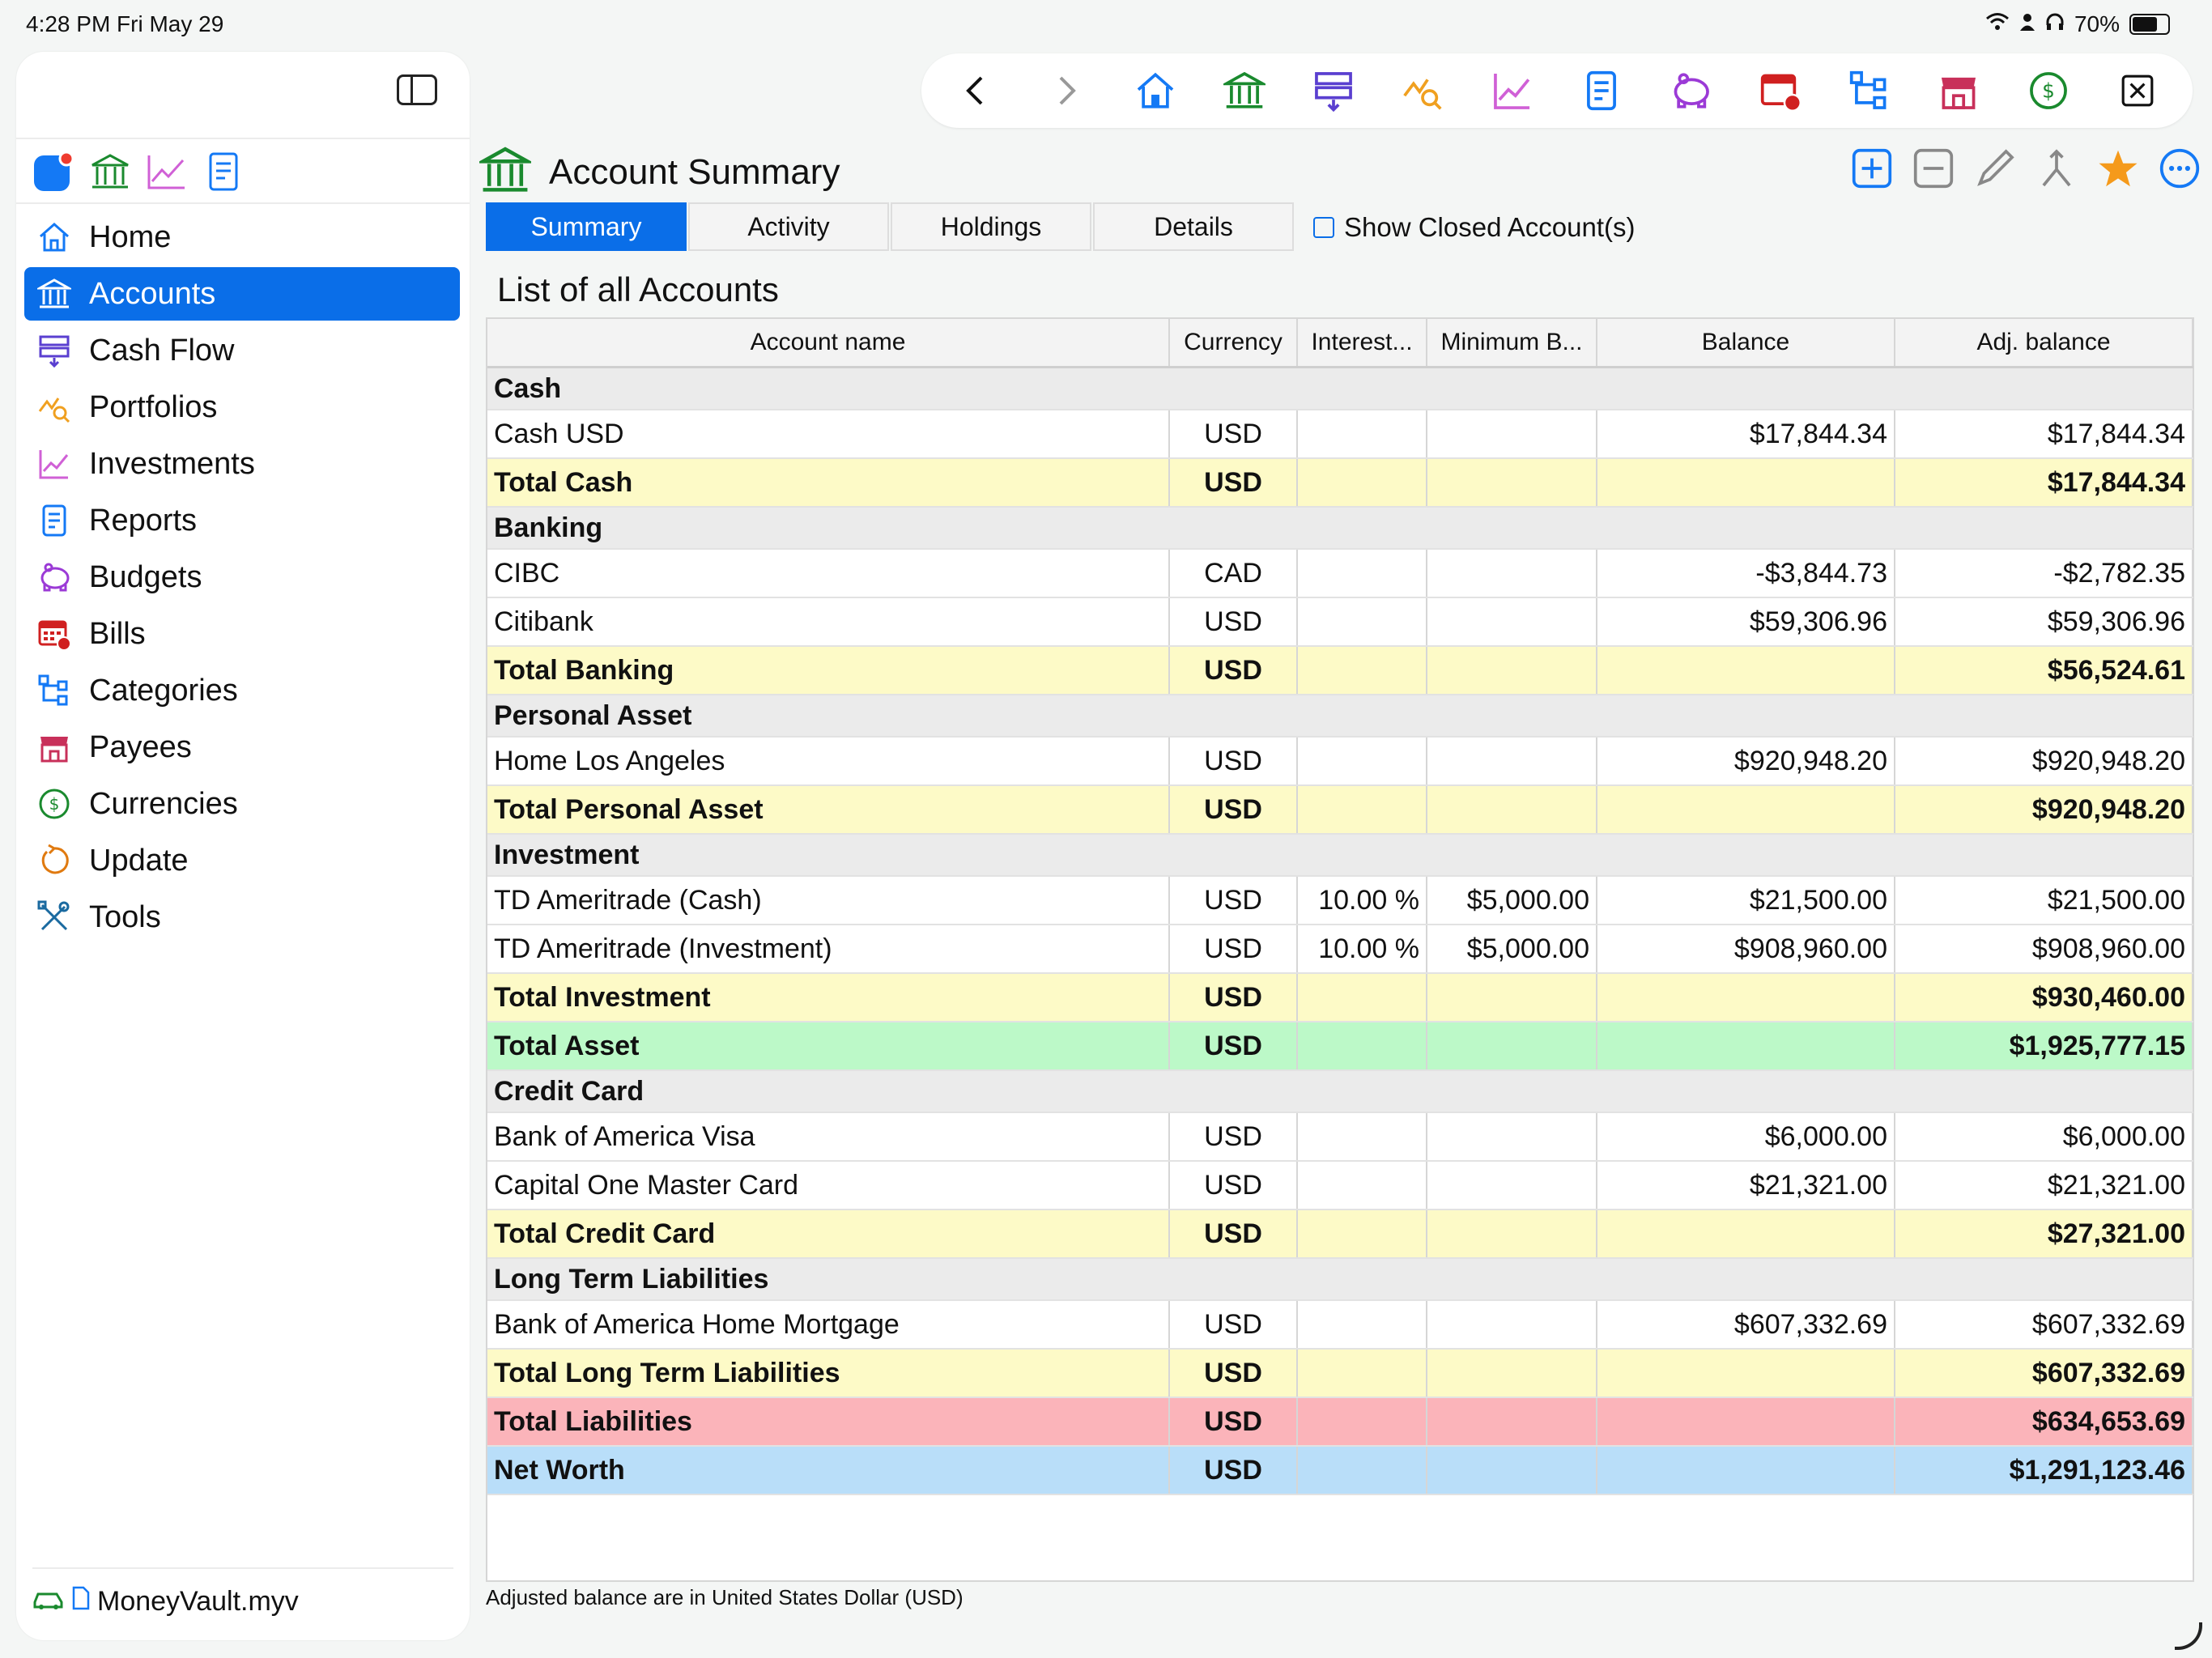 Image resolution: width=2212 pixels, height=1658 pixels. Describe the element at coordinates (1340, 855) in the screenshot. I see `group-header-row: Investment` at that location.